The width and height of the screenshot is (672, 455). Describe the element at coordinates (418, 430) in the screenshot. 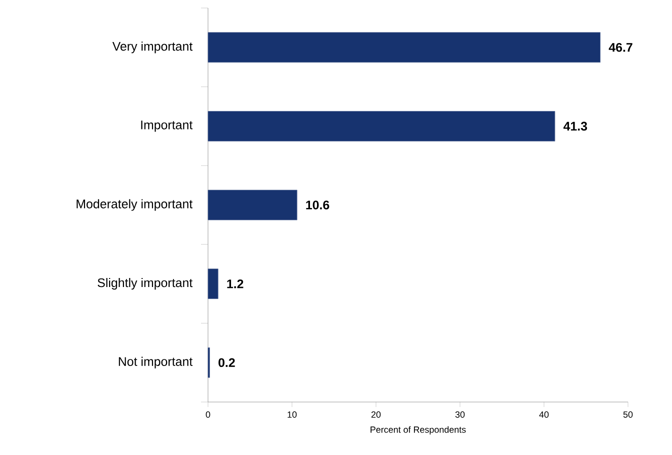

I see `x-axis-title: Percent of Respondents` at that location.